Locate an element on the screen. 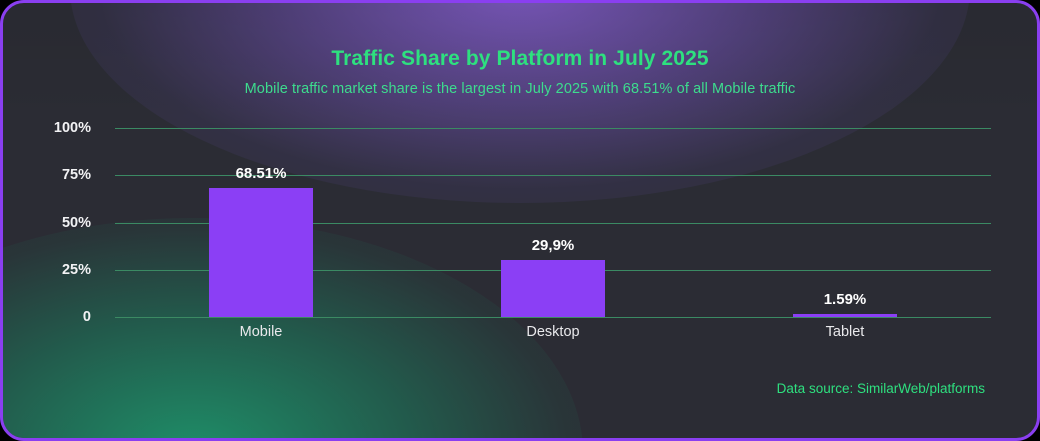 The height and width of the screenshot is (441, 1040). x-axis-category-label: Desktop is located at coordinates (553, 332).